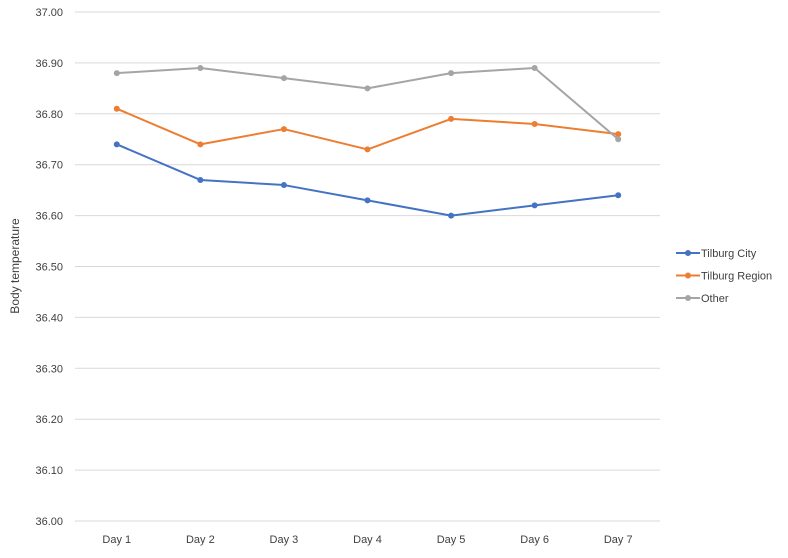 Image resolution: width=788 pixels, height=558 pixels. I want to click on x-tick-label: Day 7, so click(618, 540).